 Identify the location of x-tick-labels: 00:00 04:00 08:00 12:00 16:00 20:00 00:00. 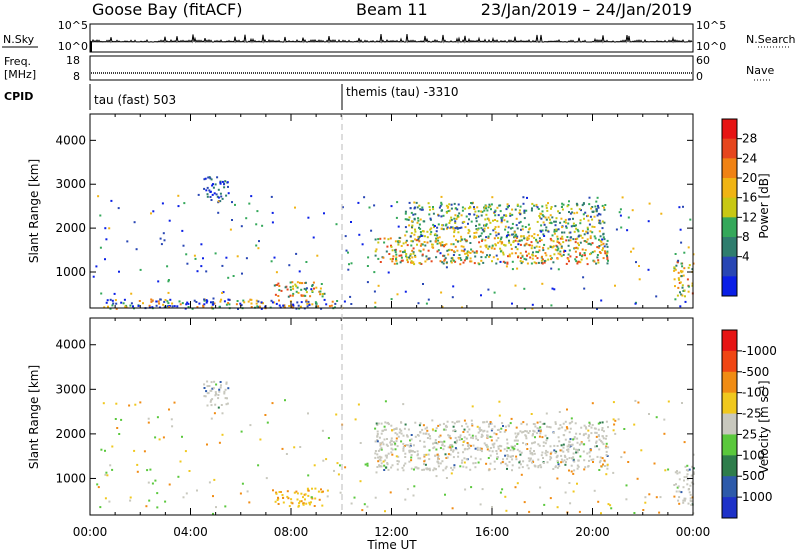
(392, 532).